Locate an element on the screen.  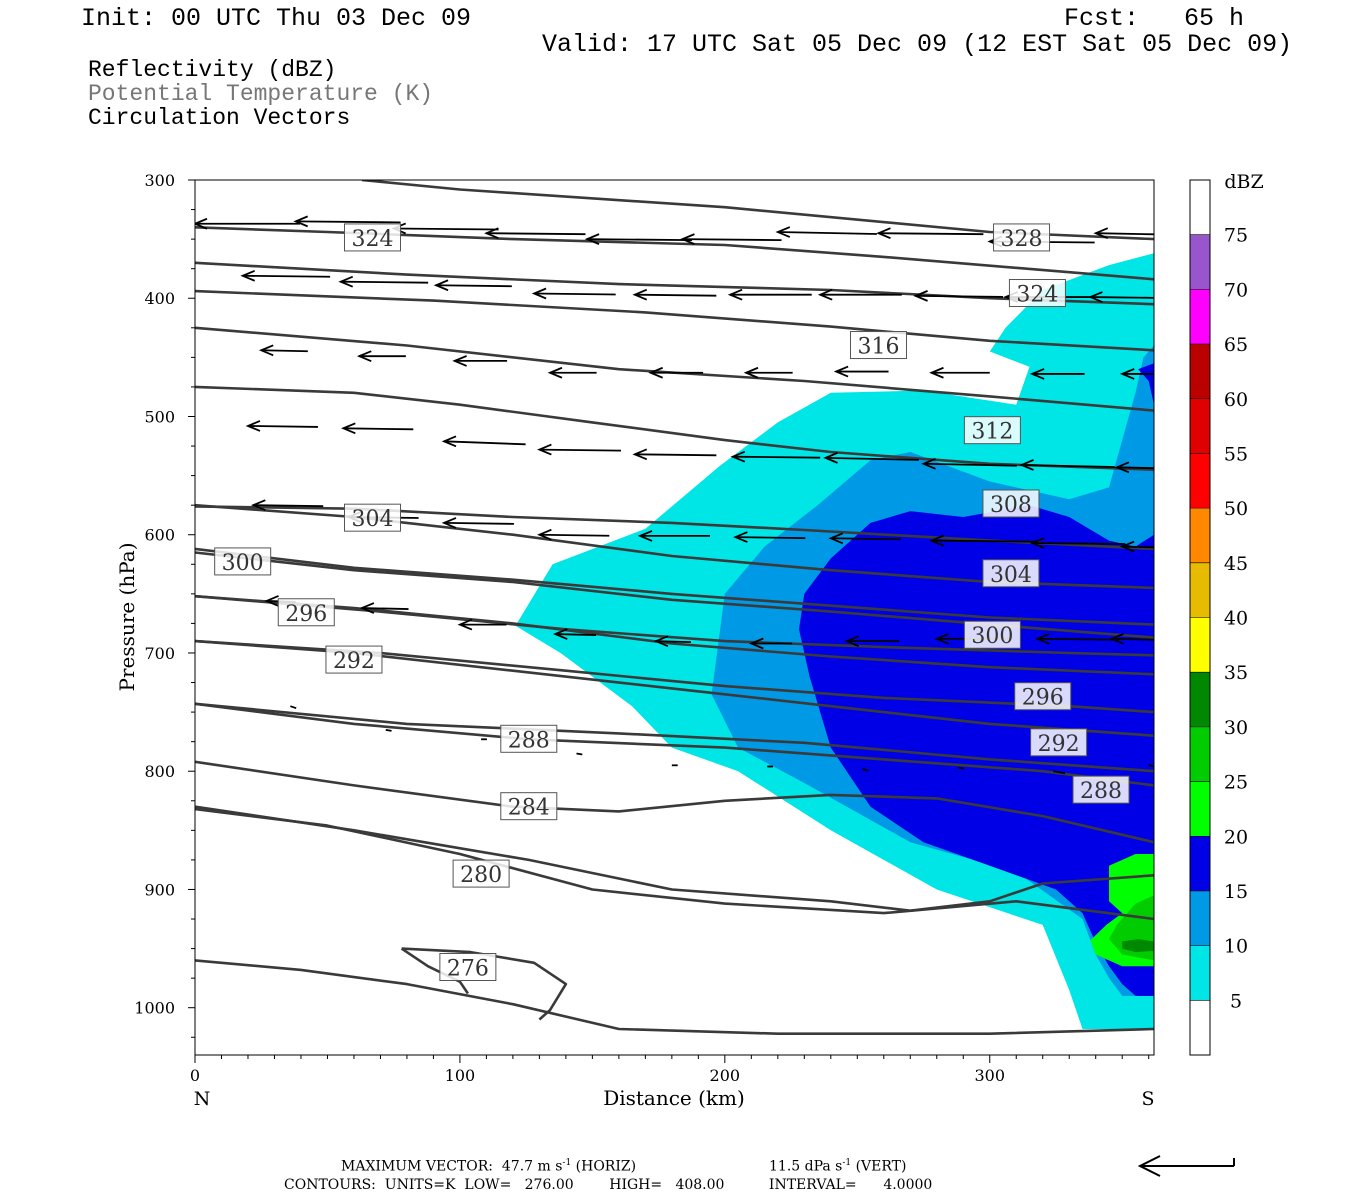
max-vector-horizontal-tag: (HORIZ) is located at coordinates (606, 1166).